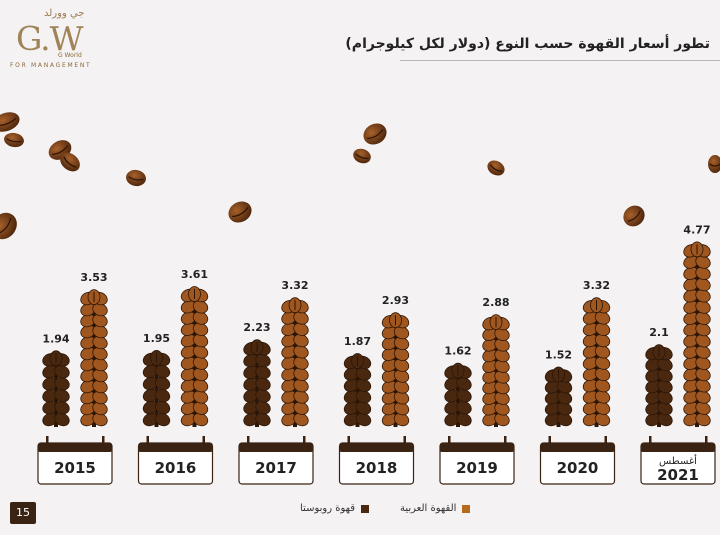 The height and width of the screenshot is (535, 720). I want to click on year-tick-label: 2015, so click(75, 468).